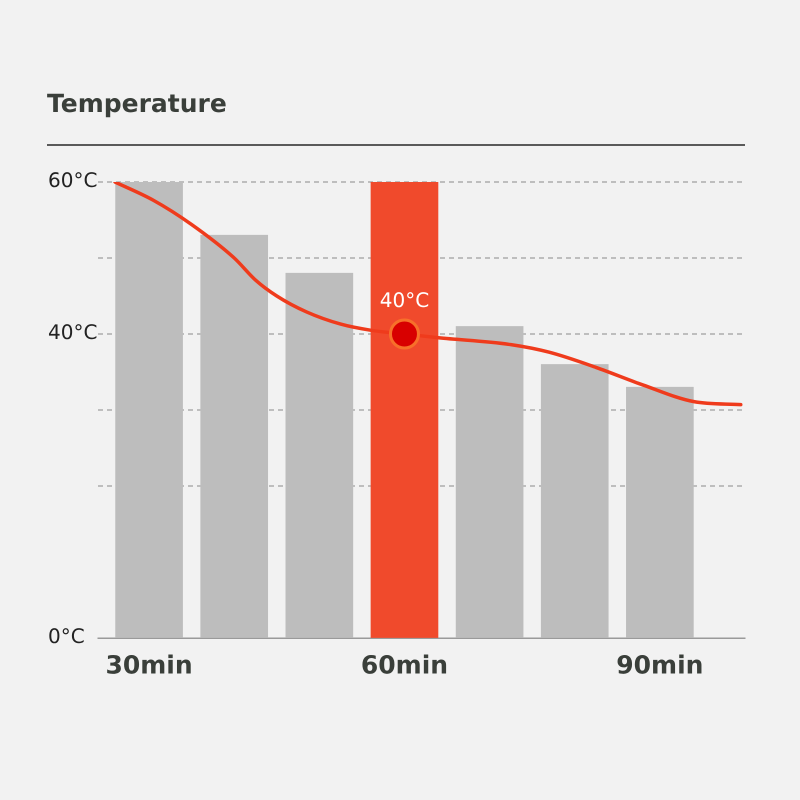 The width and height of the screenshot is (800, 800). What do you see at coordinates (404, 665) in the screenshot?
I see `x-tick-label: 60min` at bounding box center [404, 665].